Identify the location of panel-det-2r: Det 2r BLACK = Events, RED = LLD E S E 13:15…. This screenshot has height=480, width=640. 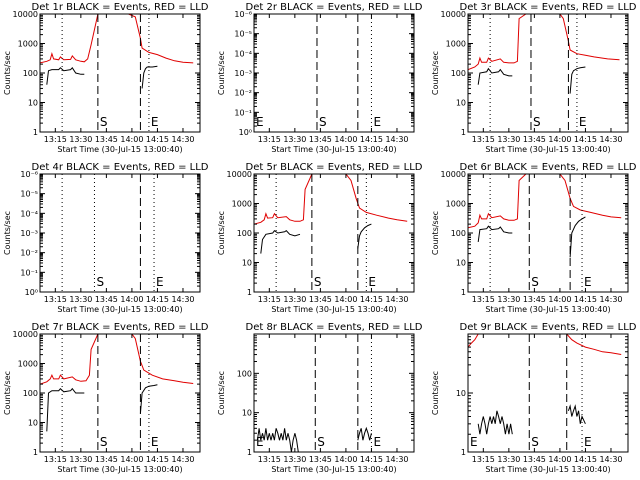
(320, 78).